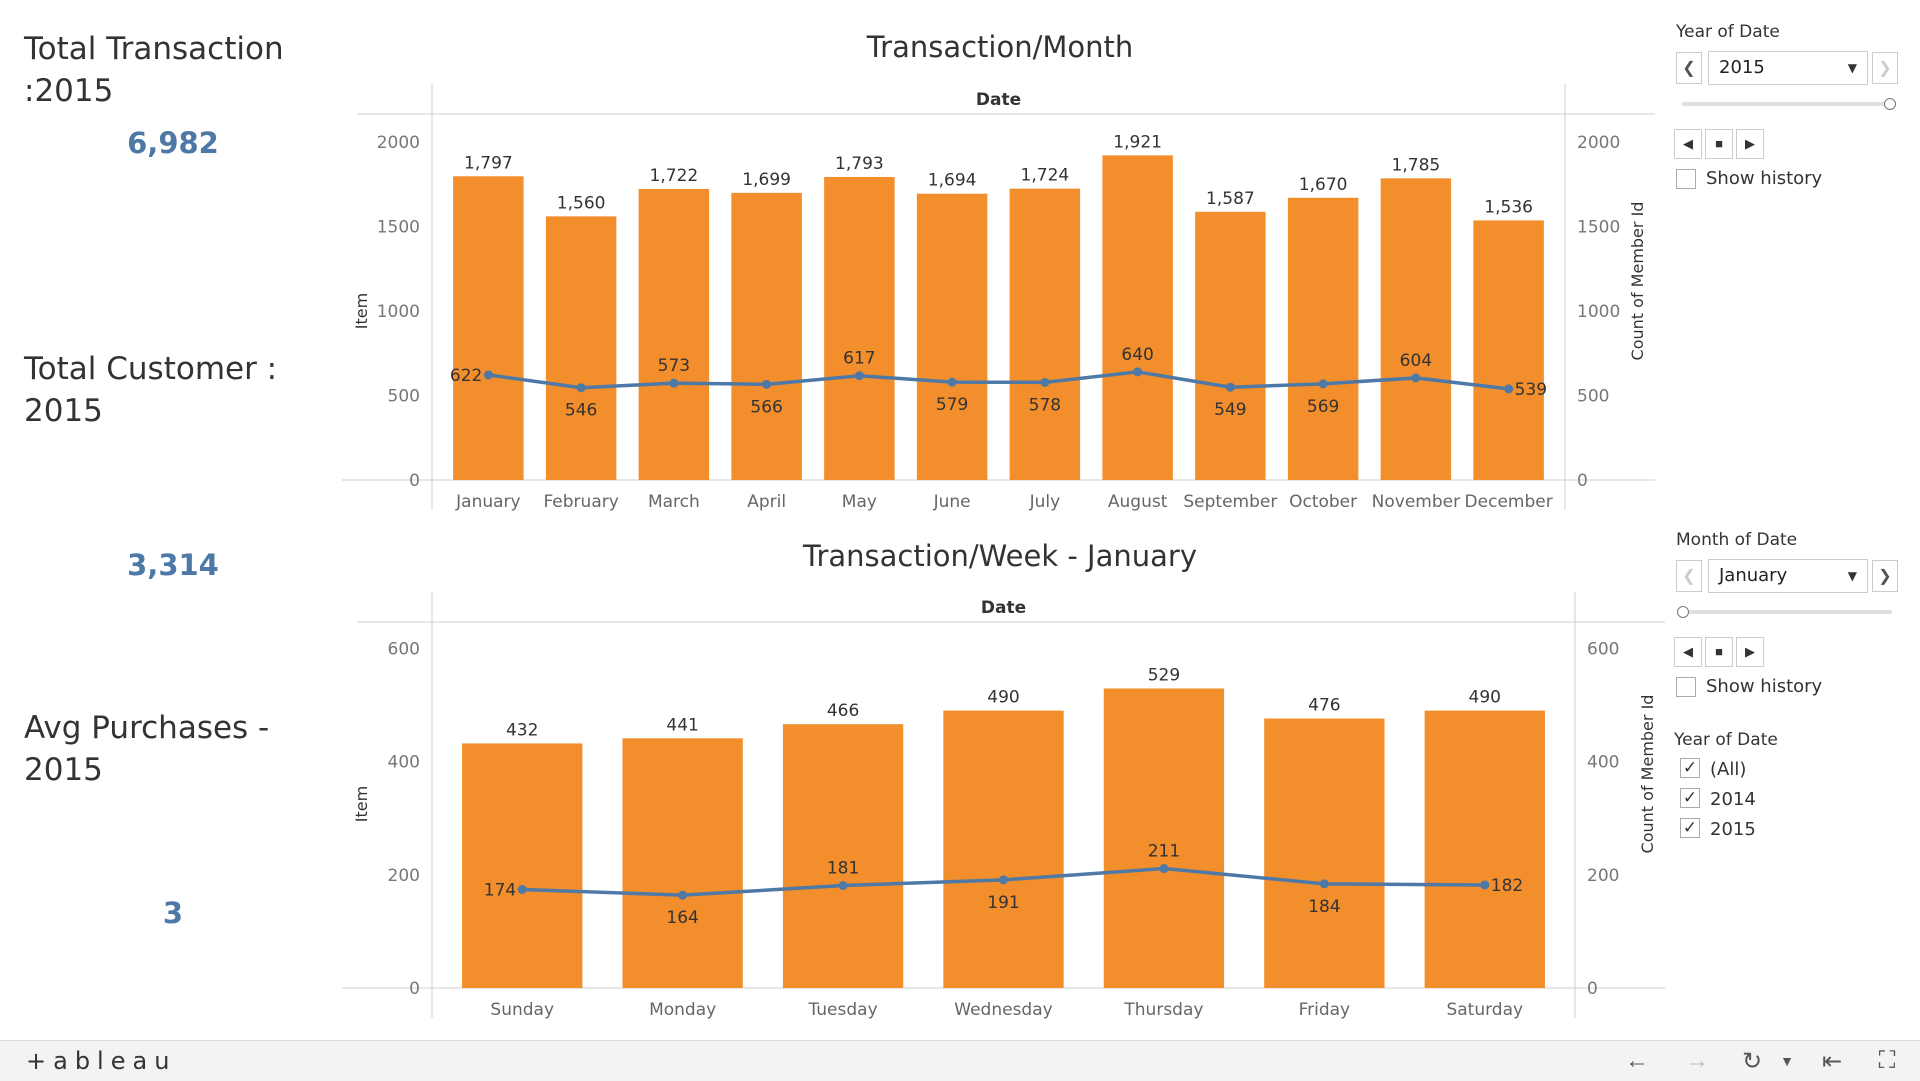 This screenshot has height=1081, width=1920. Describe the element at coordinates (1598, 228) in the screenshot. I see `y2-tick-label: 1500` at that location.